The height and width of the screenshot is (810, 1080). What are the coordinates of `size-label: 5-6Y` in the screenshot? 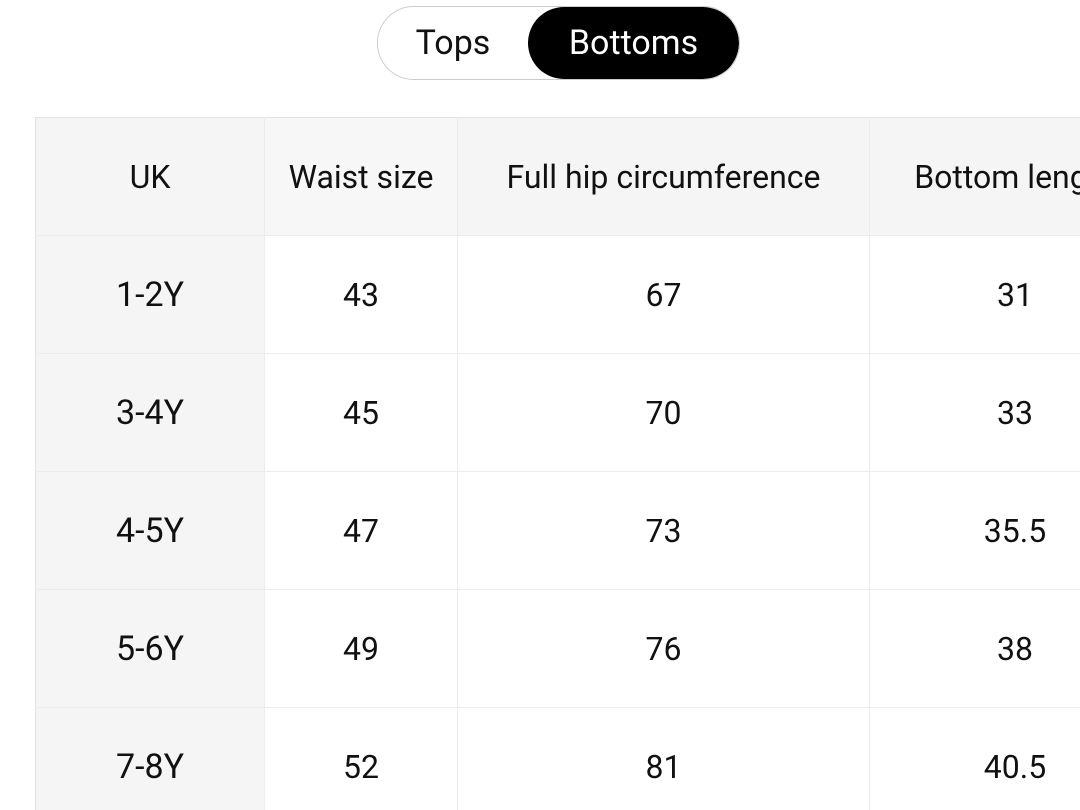 It's located at (150, 648).